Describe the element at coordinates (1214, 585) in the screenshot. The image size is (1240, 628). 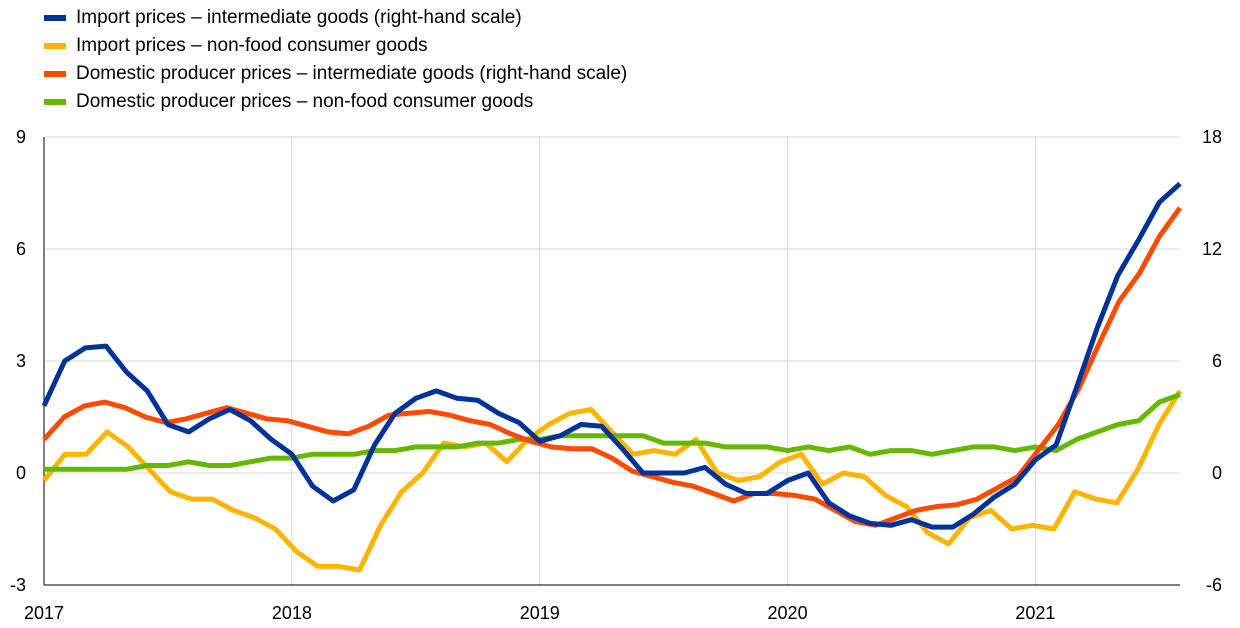
I see `right-axis-tick-label: -6` at that location.